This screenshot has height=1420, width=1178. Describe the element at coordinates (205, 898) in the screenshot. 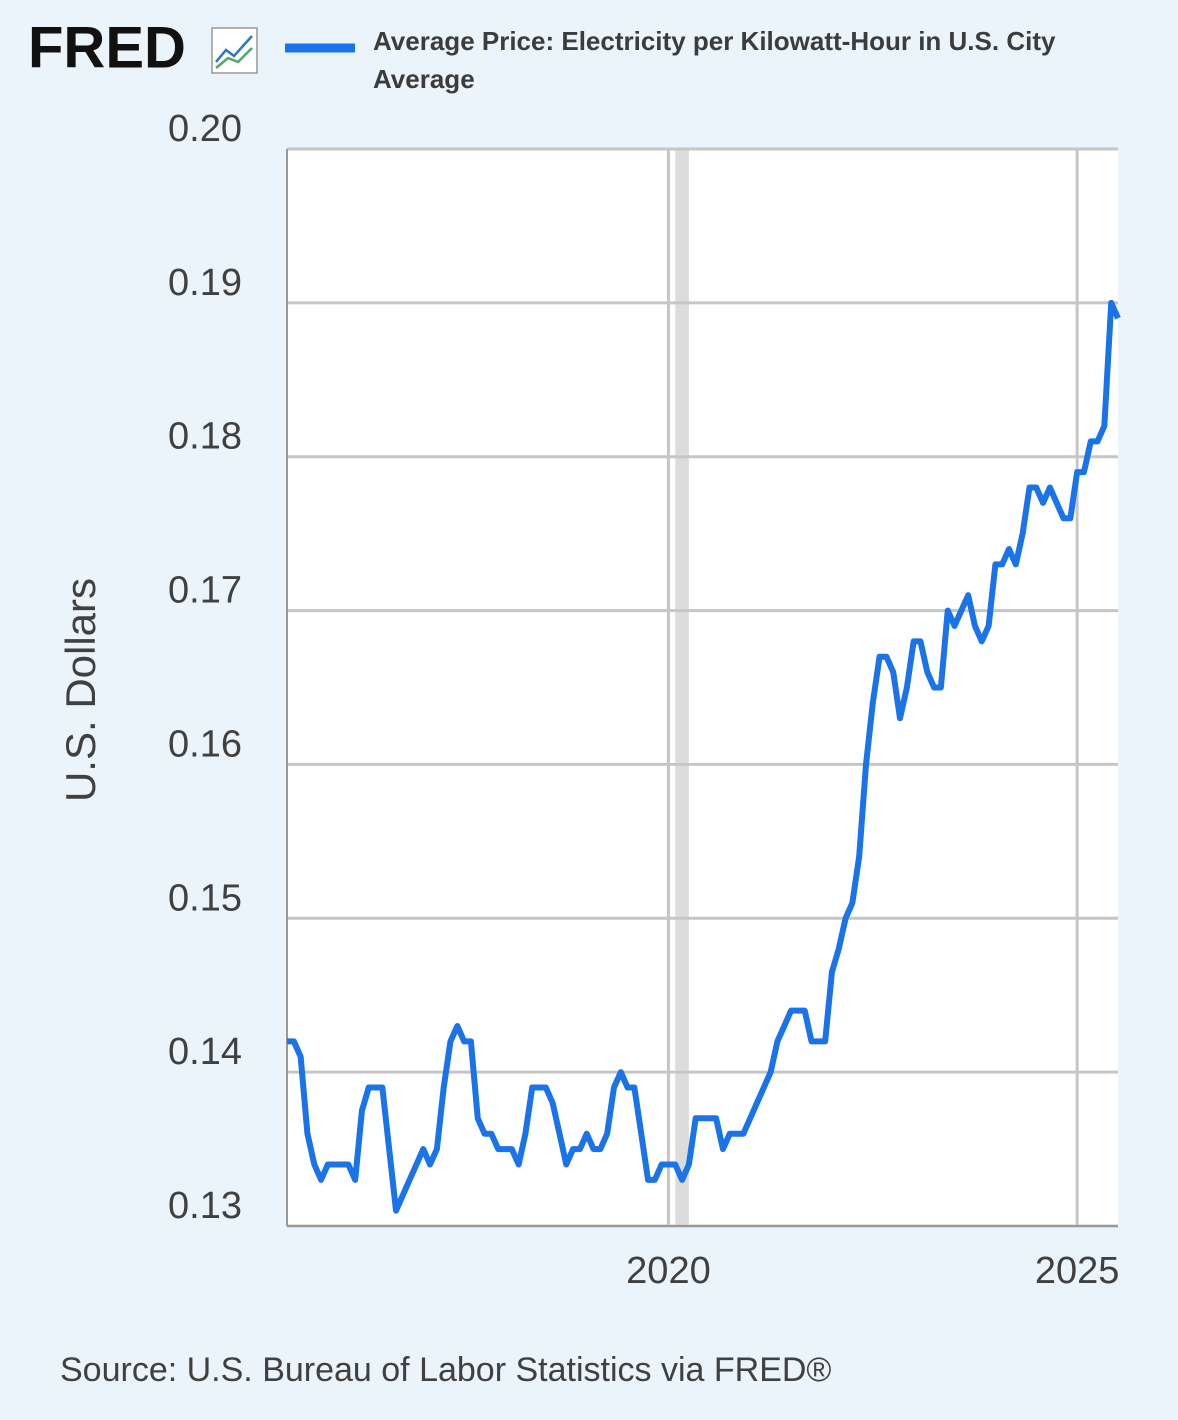

I see `y-tick-label: 0.15` at that location.